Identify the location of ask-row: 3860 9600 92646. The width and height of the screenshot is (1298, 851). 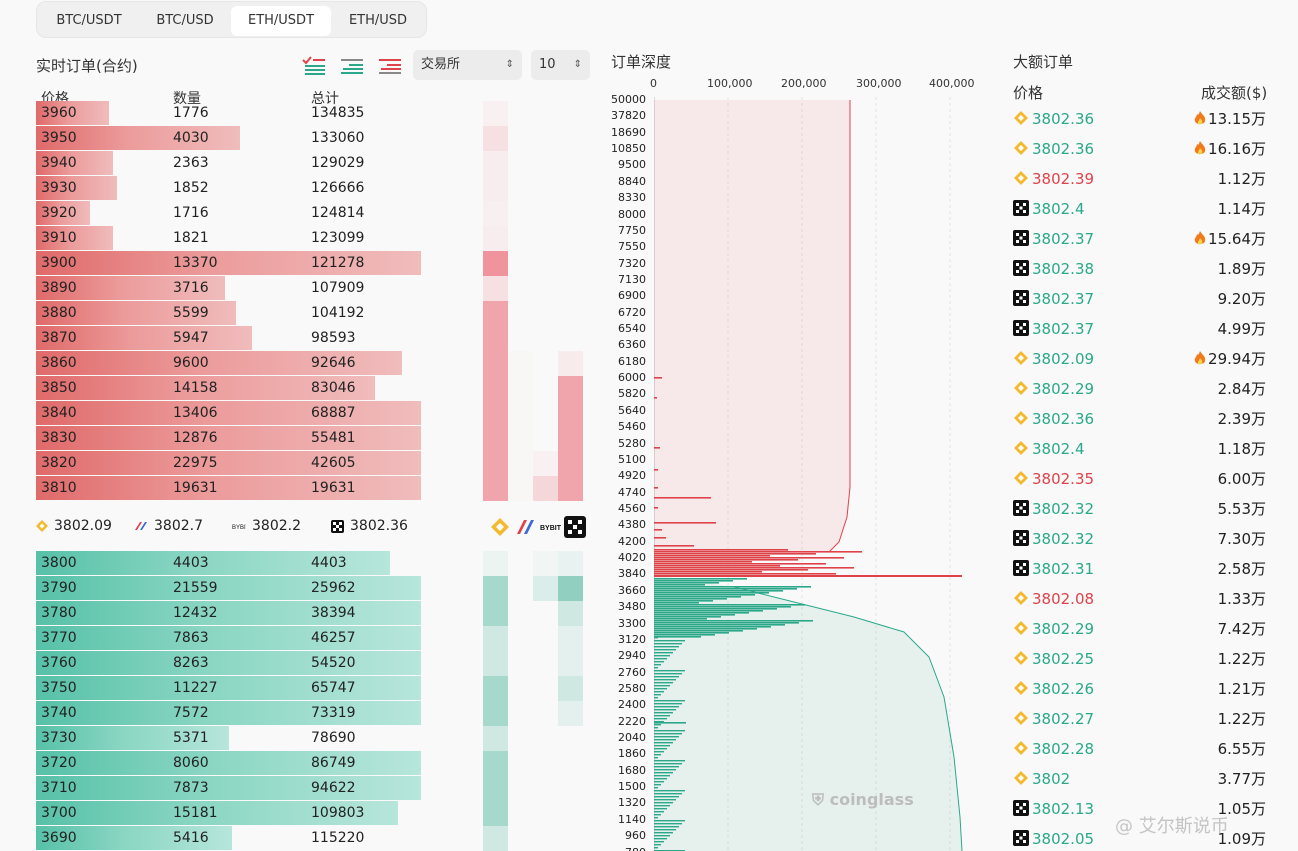
(228, 363).